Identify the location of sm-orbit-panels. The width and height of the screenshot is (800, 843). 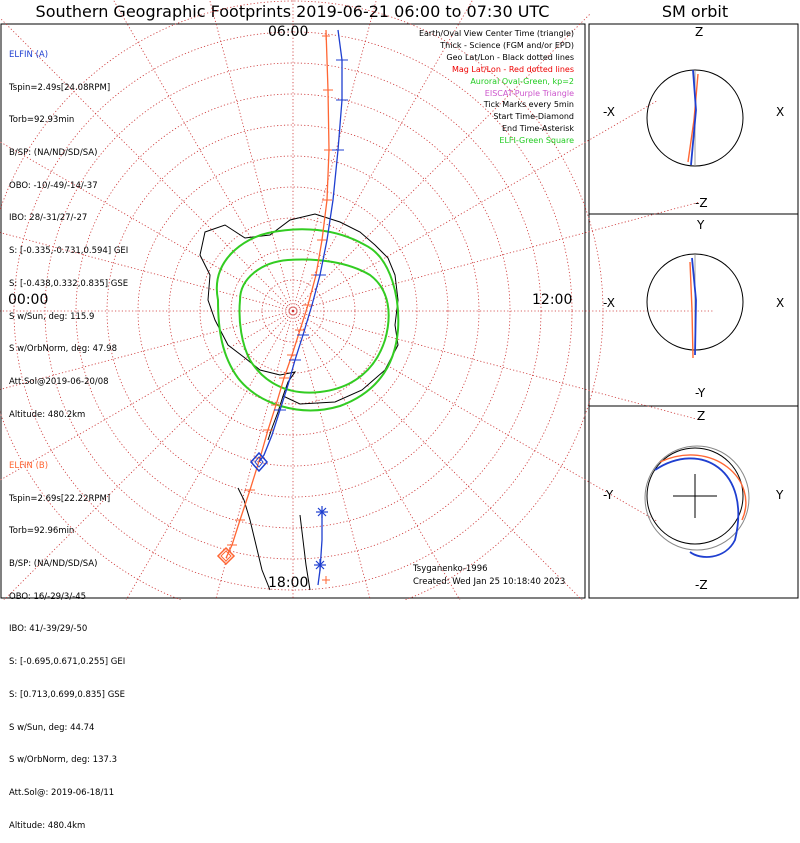
(697, 313).